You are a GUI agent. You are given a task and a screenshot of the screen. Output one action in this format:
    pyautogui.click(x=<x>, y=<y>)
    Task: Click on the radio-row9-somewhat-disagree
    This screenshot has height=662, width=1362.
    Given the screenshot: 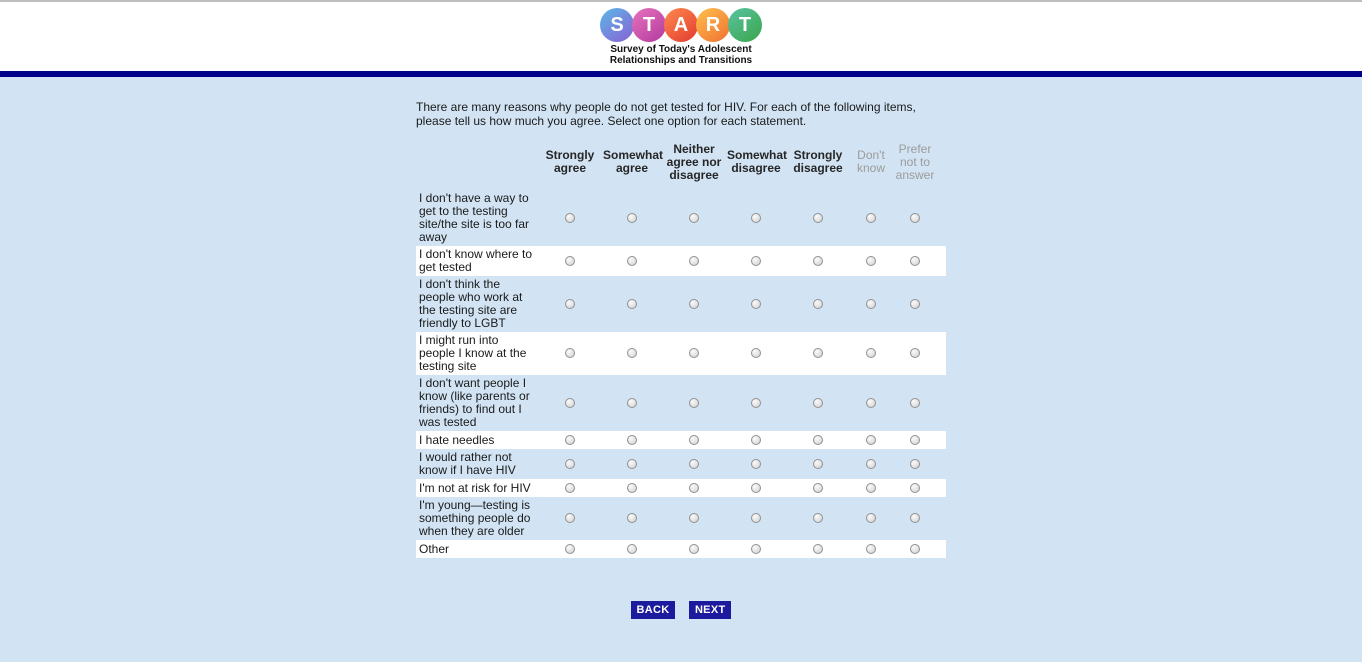 What is the action you would take?
    pyautogui.click(x=756, y=518)
    